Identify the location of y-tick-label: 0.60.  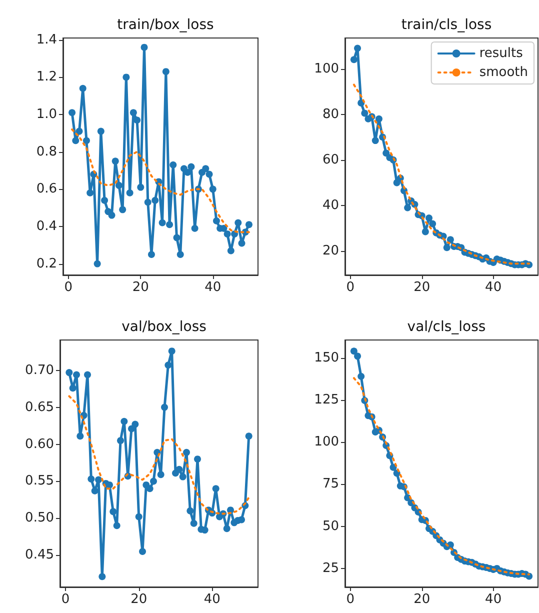
(39, 444).